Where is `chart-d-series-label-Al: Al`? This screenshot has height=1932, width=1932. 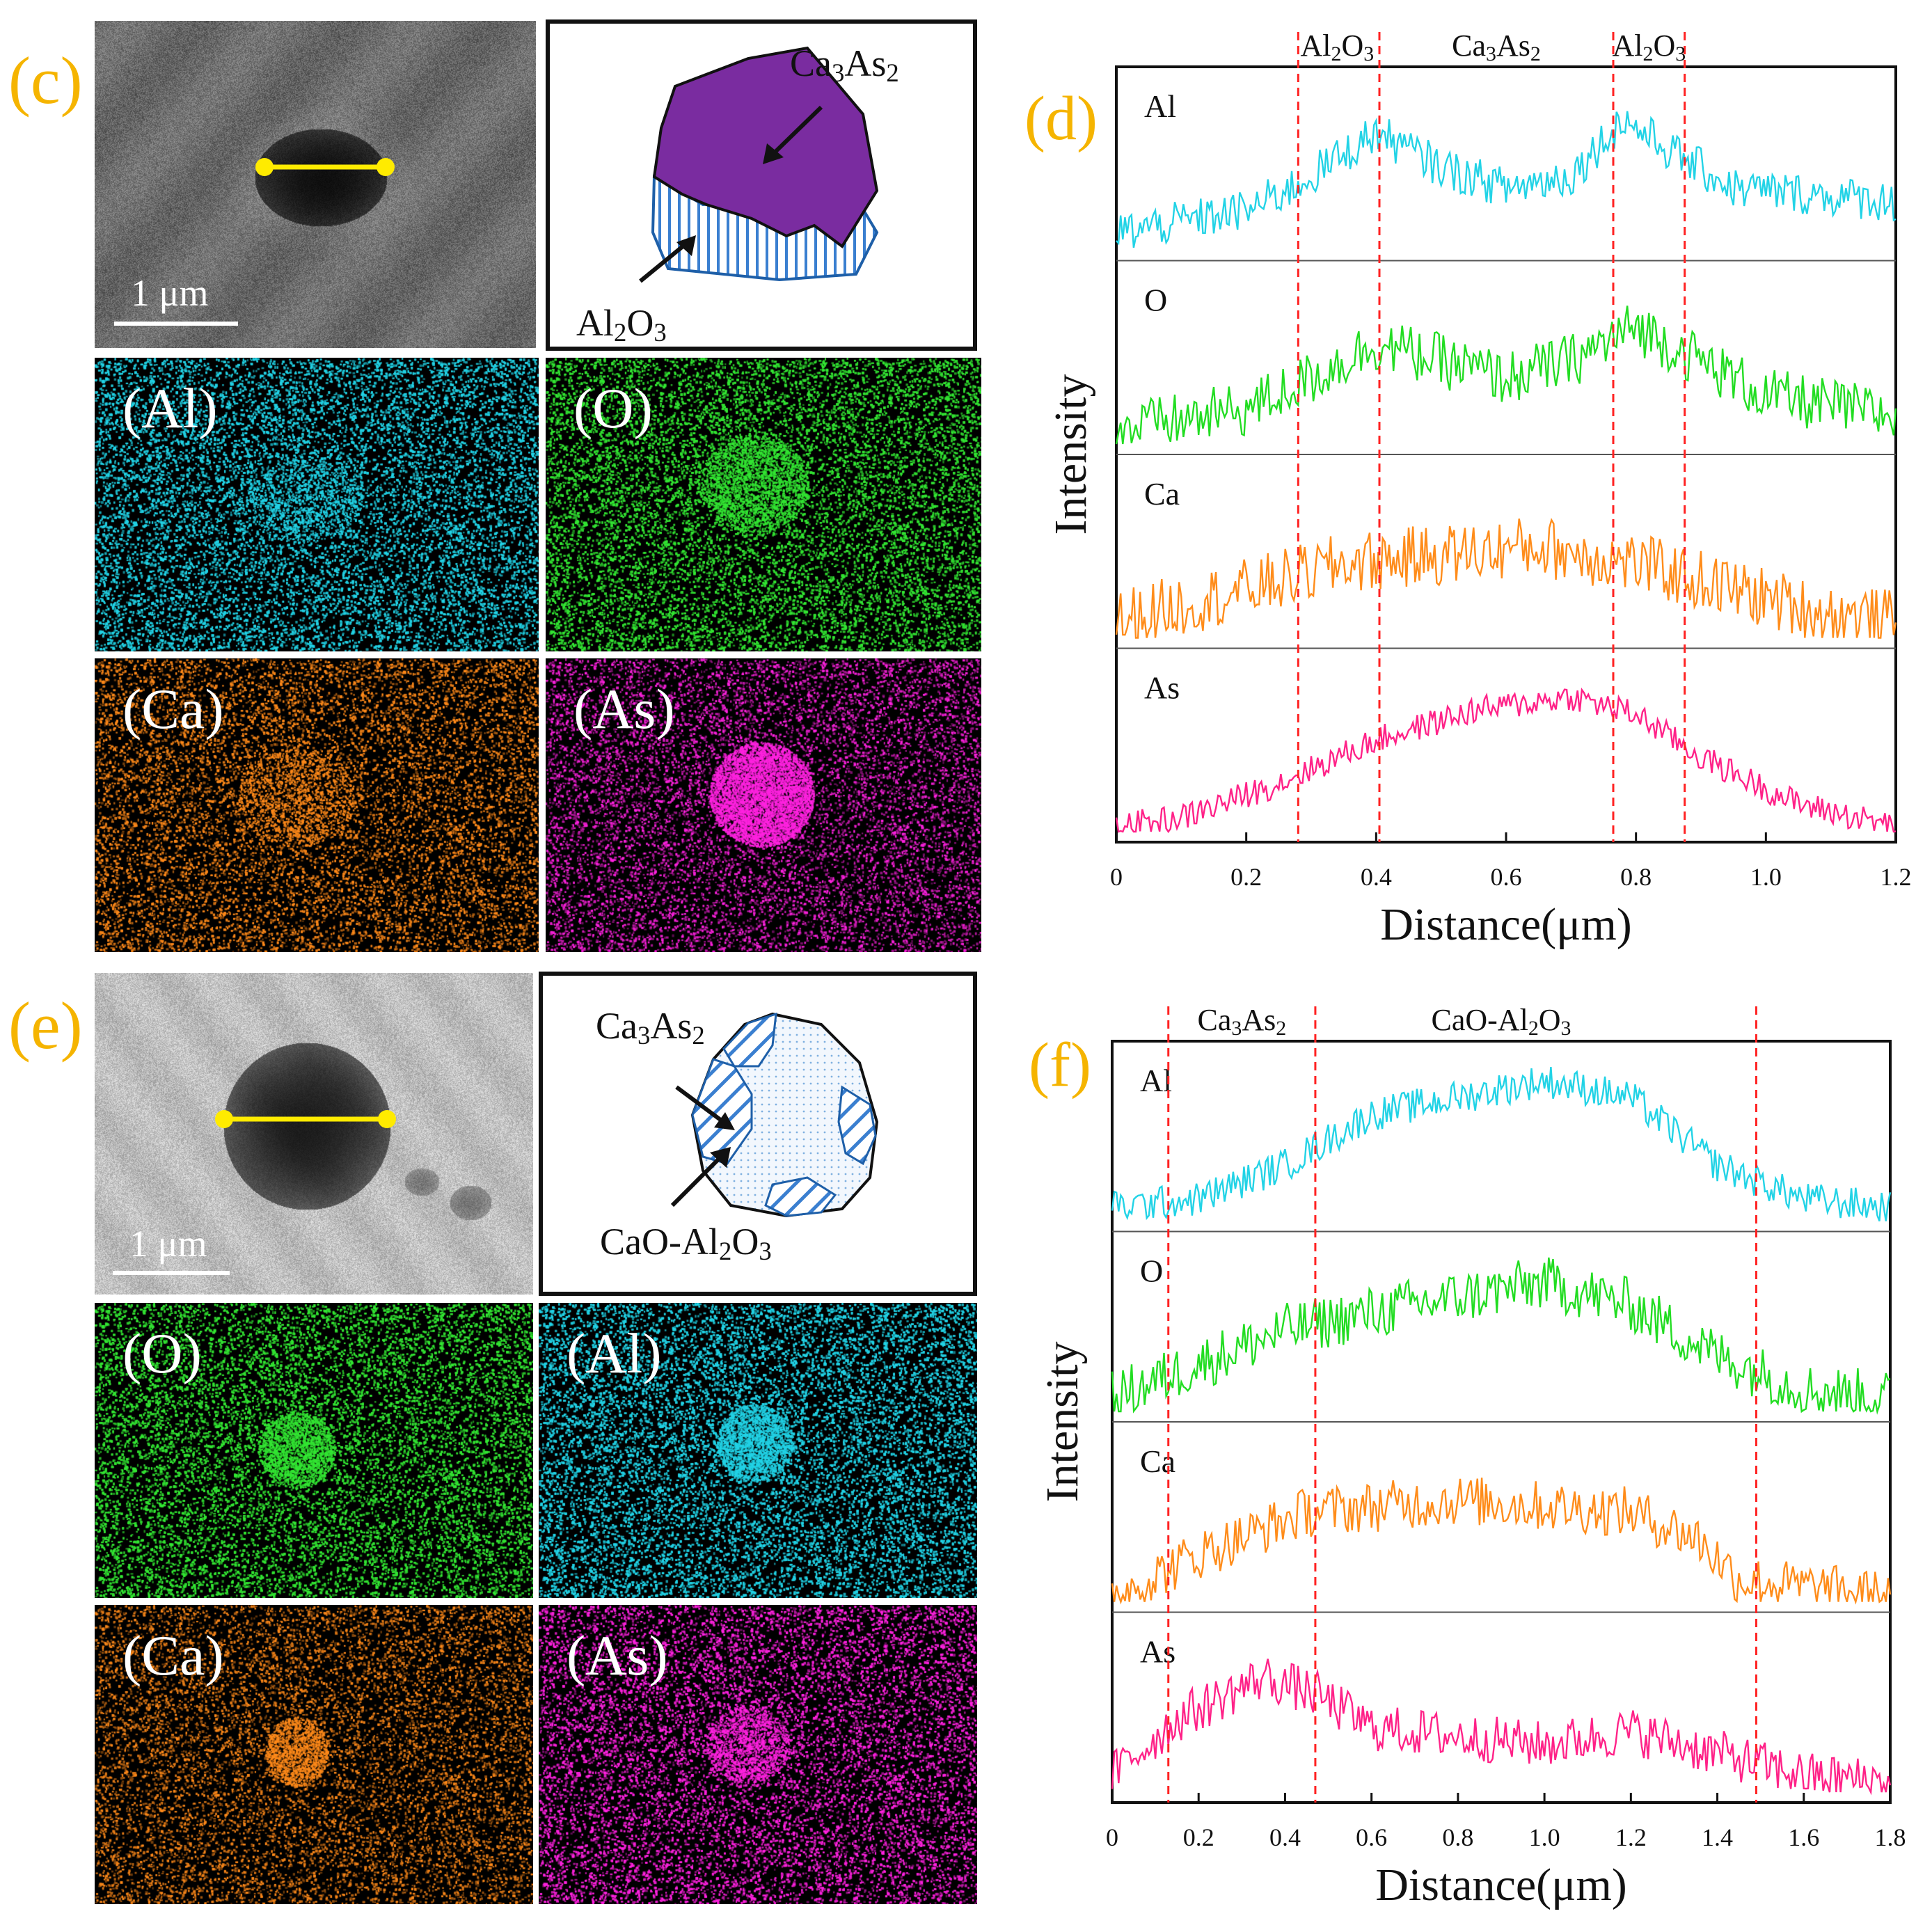
chart-d-series-label-Al: Al is located at coordinates (1160, 106).